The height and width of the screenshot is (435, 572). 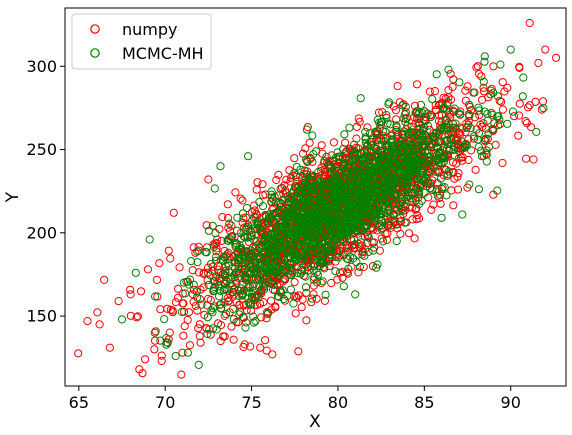 What do you see at coordinates (141, 41) in the screenshot?
I see `legend: numpy MCMC-MH` at bounding box center [141, 41].